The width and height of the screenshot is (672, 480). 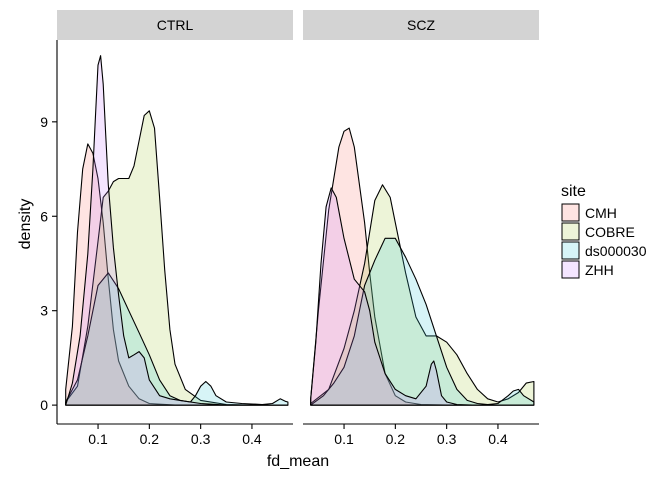 What do you see at coordinates (422, 321) in the screenshot?
I see `density-scz-ds000030` at bounding box center [422, 321].